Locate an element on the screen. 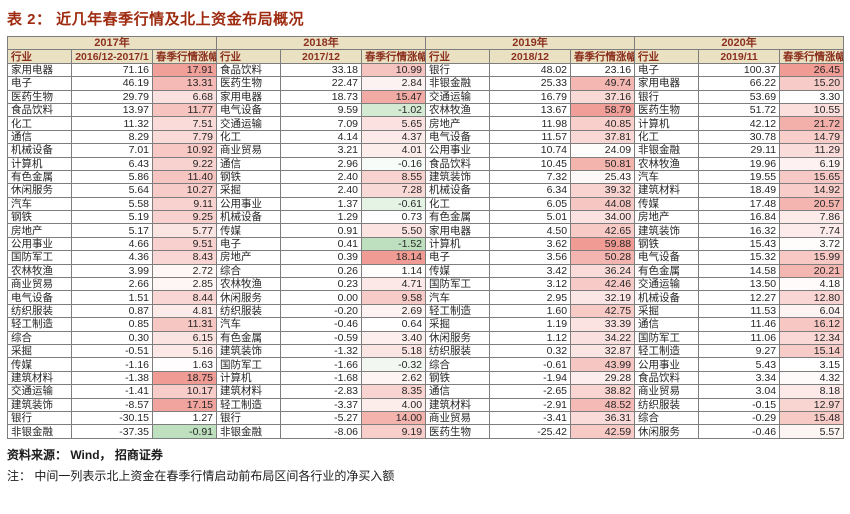  industry-cell: 轻工制造 is located at coordinates (667, 351).